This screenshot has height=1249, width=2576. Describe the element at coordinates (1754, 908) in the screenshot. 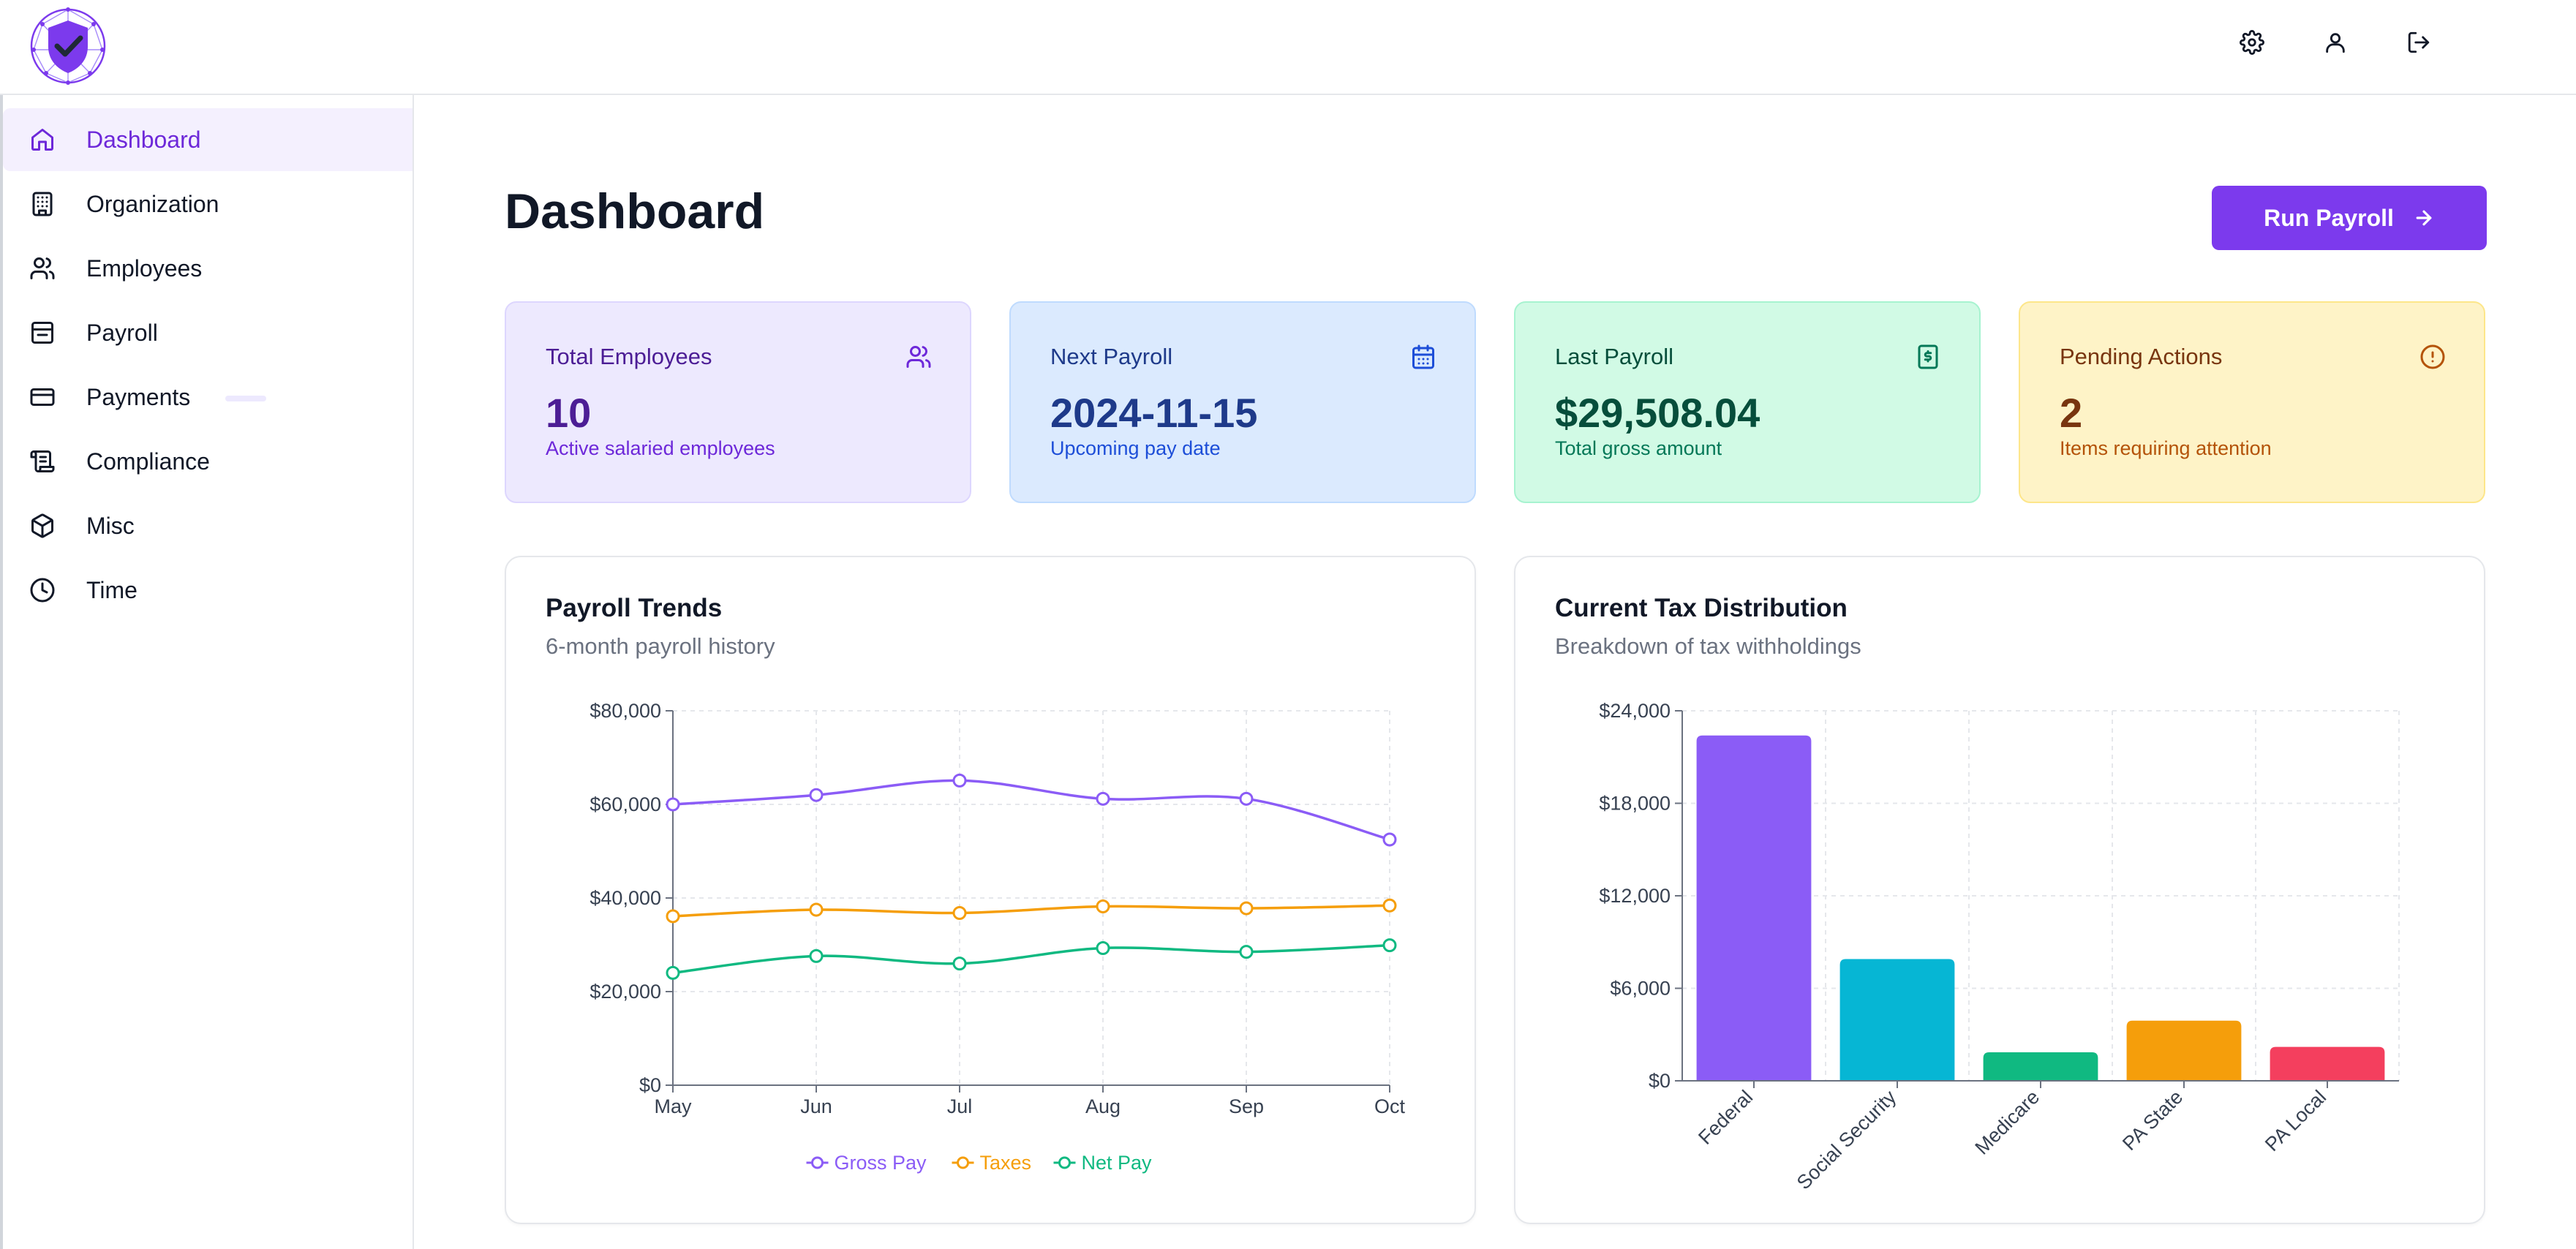

I see `bar-federal` at that location.